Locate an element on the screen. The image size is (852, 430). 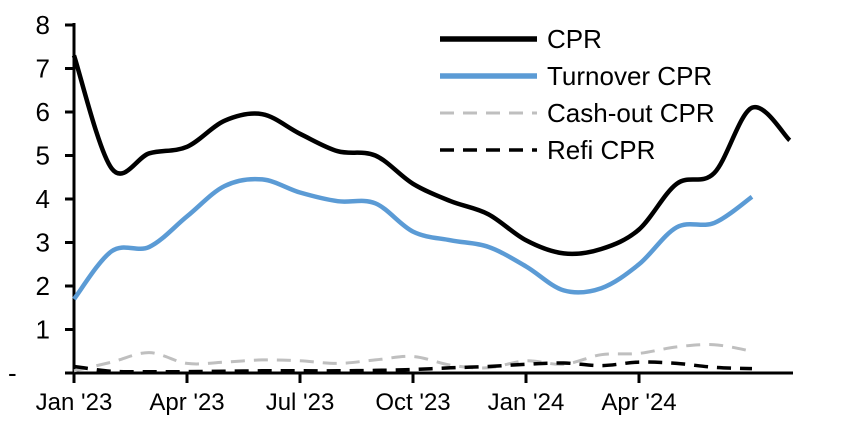
legend: CPR Turnover CPR Cash-out CPR Refi CPR is located at coordinates (577, 94).